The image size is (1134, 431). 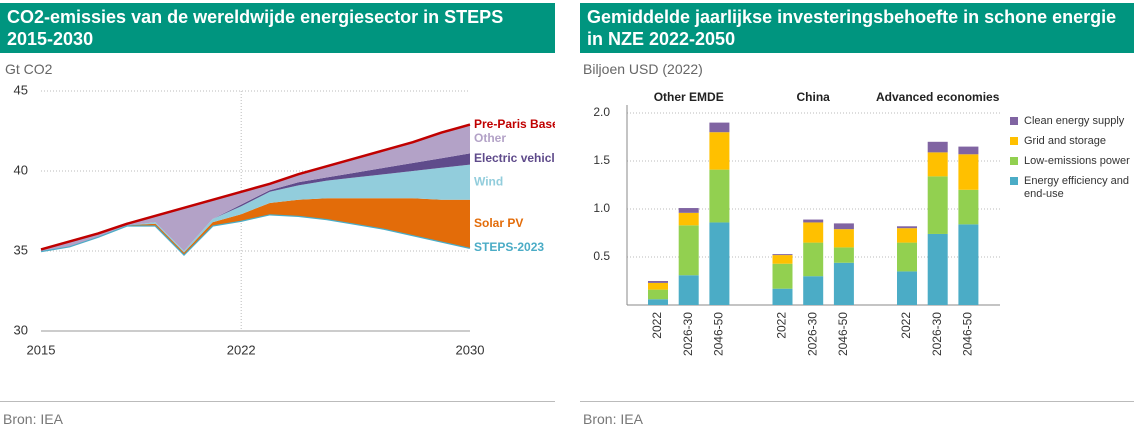 I want to click on legend-label: Clean energy supply, so click(x=1074, y=121).